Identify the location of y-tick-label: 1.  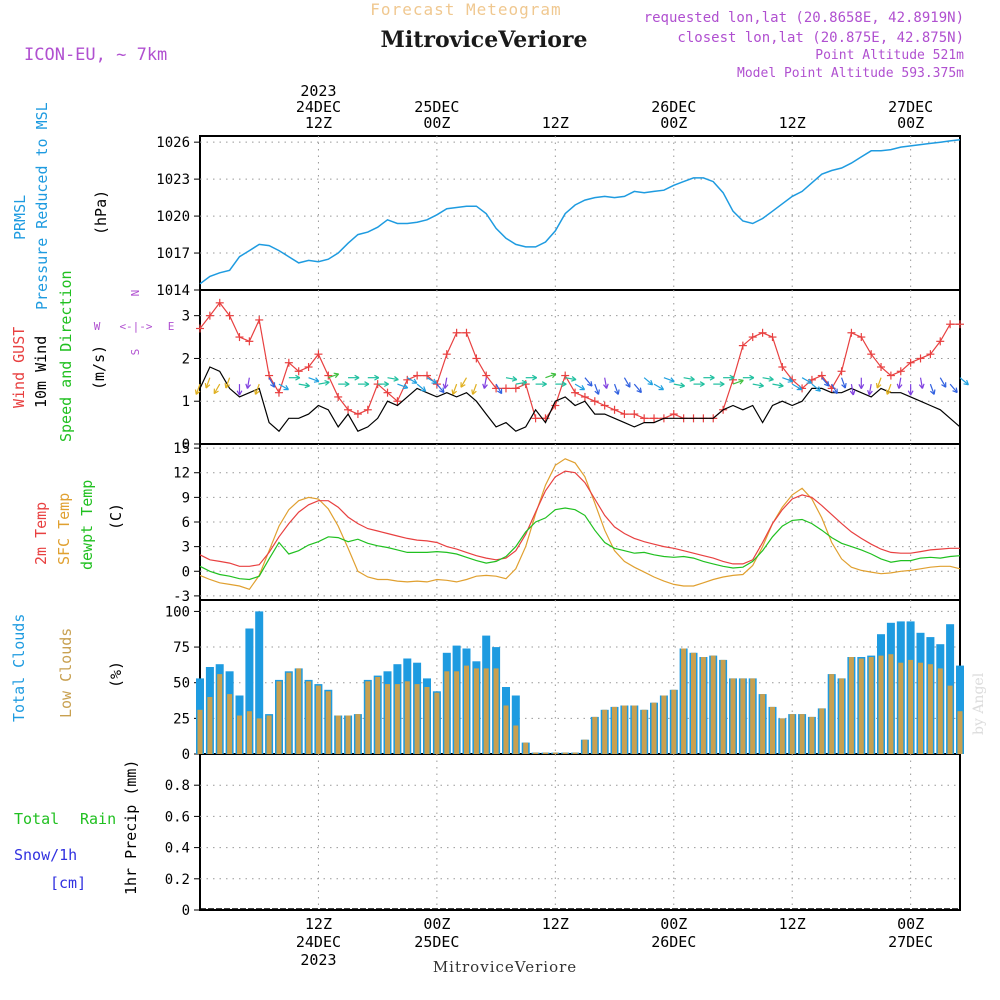
(186, 402).